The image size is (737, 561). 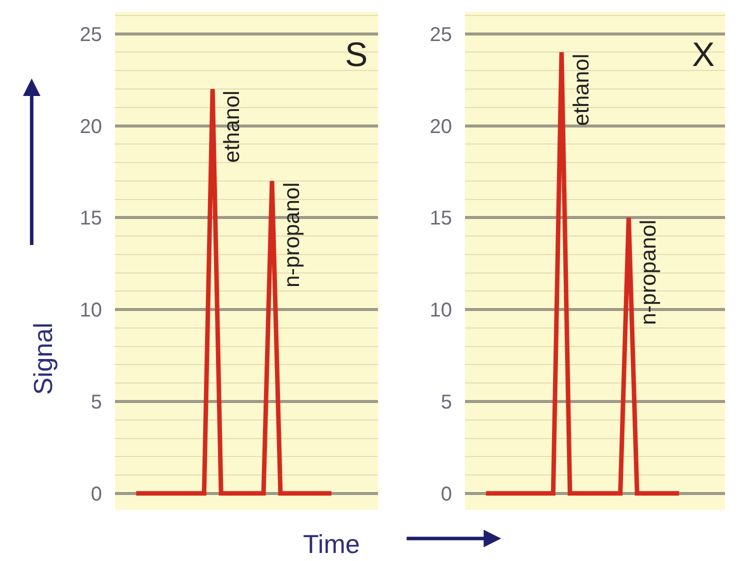 What do you see at coordinates (331, 544) in the screenshot?
I see `x-axis-title: Time` at bounding box center [331, 544].